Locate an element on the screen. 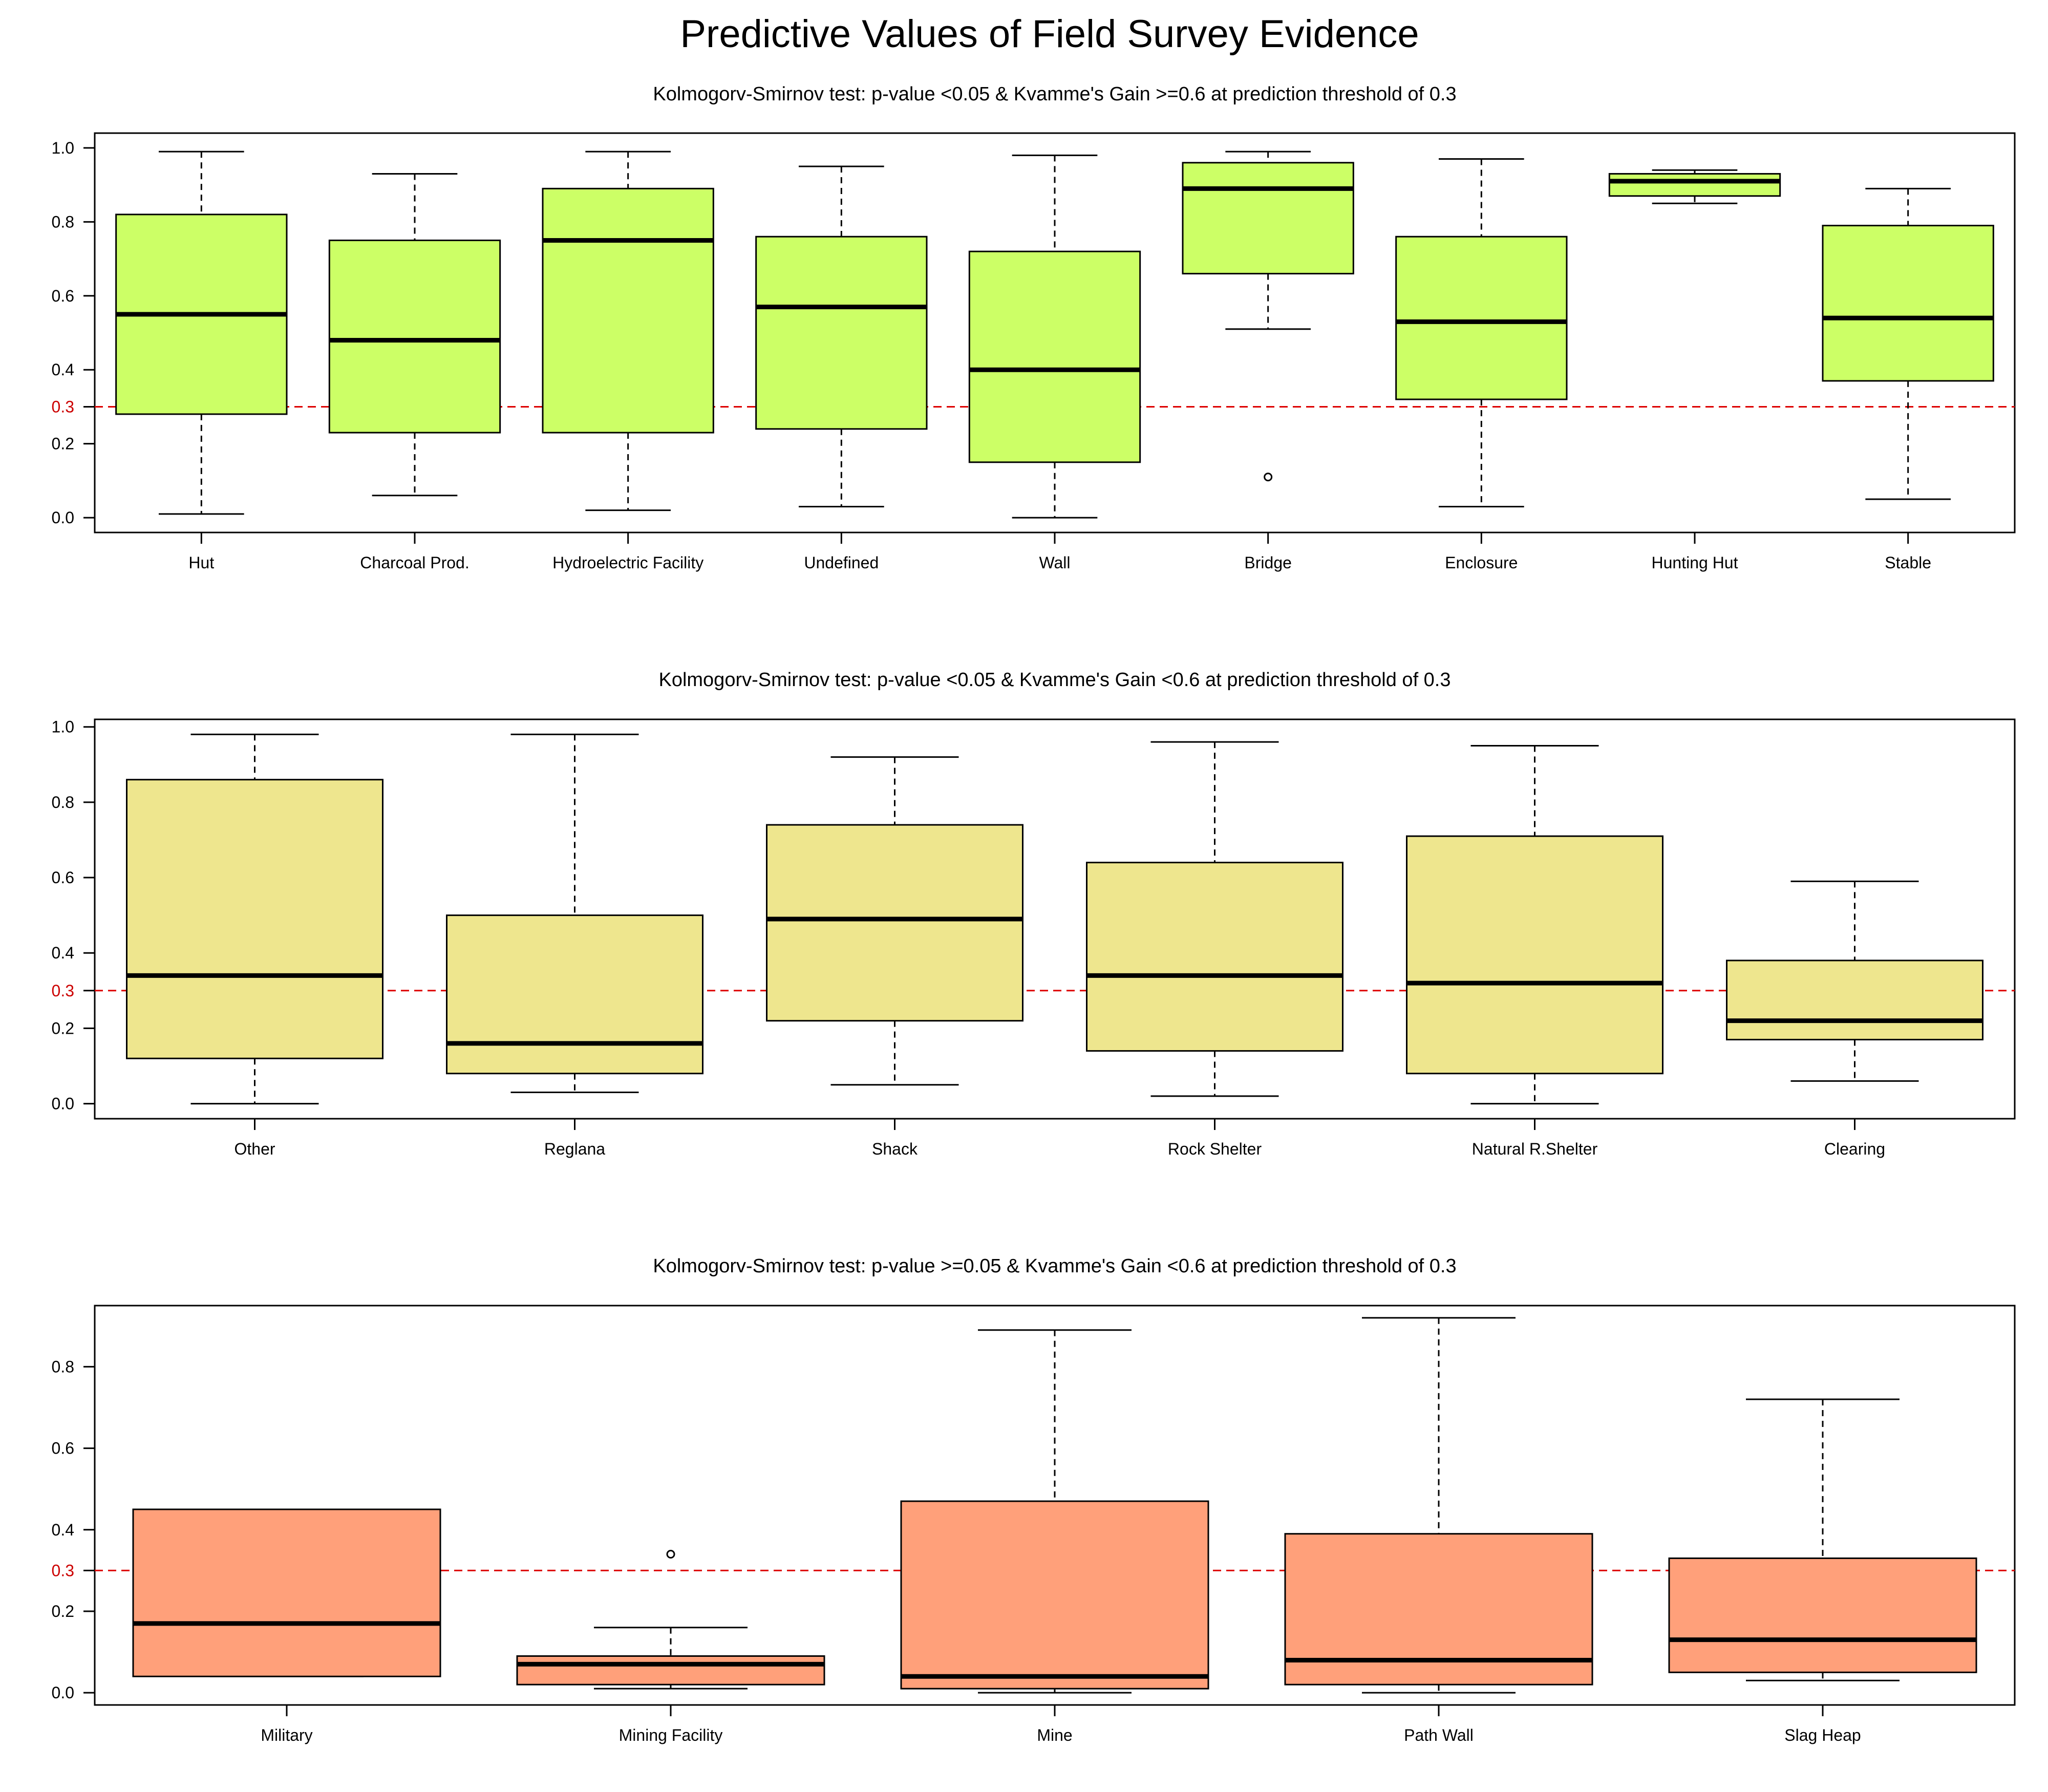  box-path-wall is located at coordinates (1438, 1505).